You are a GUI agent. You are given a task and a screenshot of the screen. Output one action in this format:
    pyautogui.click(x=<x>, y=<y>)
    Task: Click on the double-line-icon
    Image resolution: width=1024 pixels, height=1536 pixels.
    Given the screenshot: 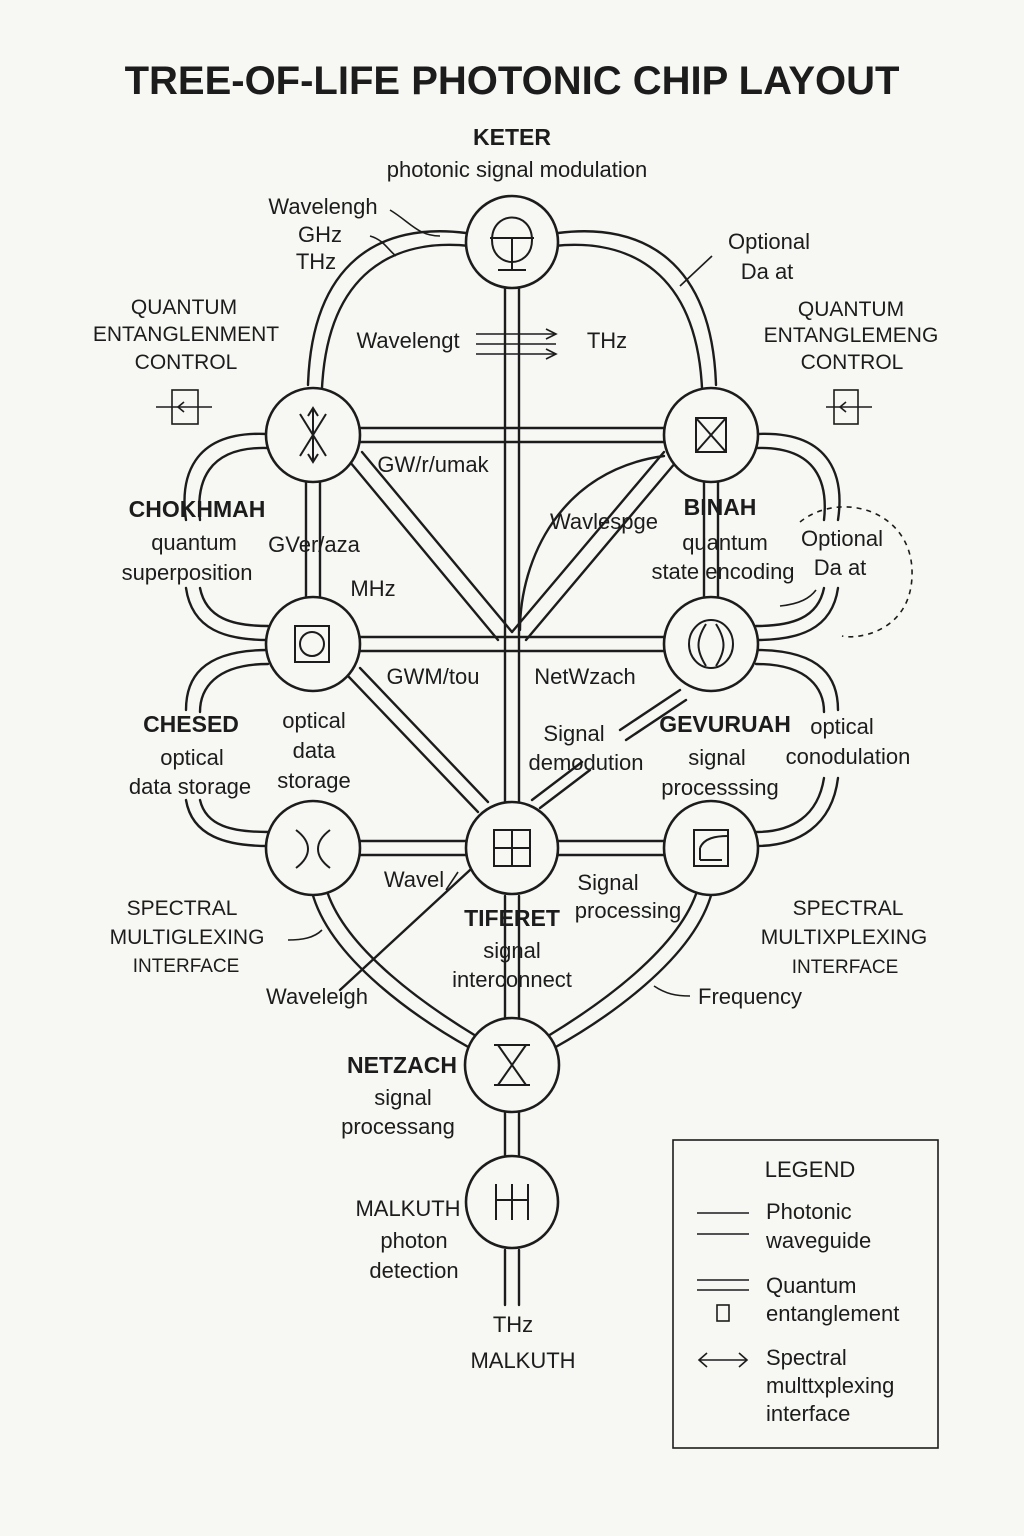 What is the action you would take?
    pyautogui.click(x=723, y=1300)
    